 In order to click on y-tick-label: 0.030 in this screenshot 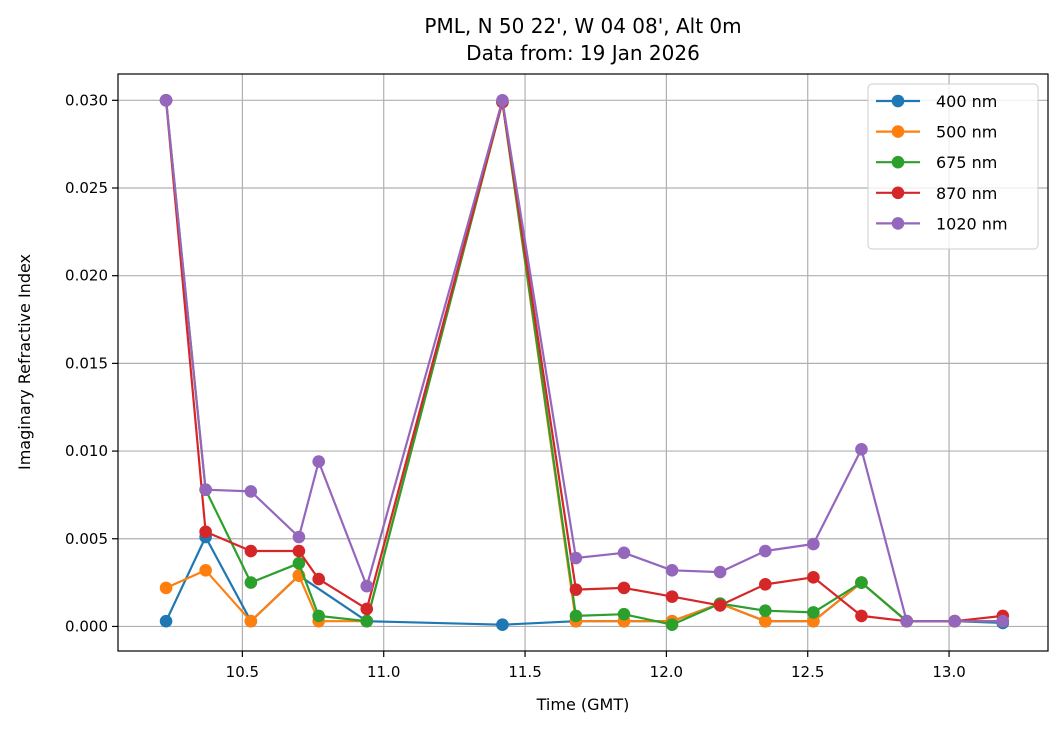, I will do `click(86, 100)`.